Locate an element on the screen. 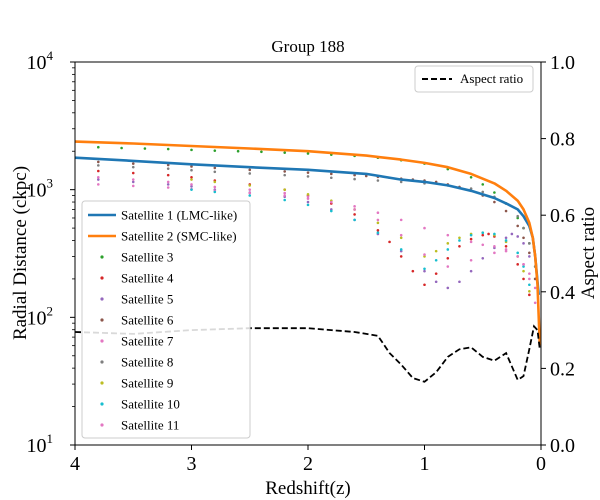 The height and width of the screenshot is (500, 600). legend-label: Satellite 3 is located at coordinates (147, 257).